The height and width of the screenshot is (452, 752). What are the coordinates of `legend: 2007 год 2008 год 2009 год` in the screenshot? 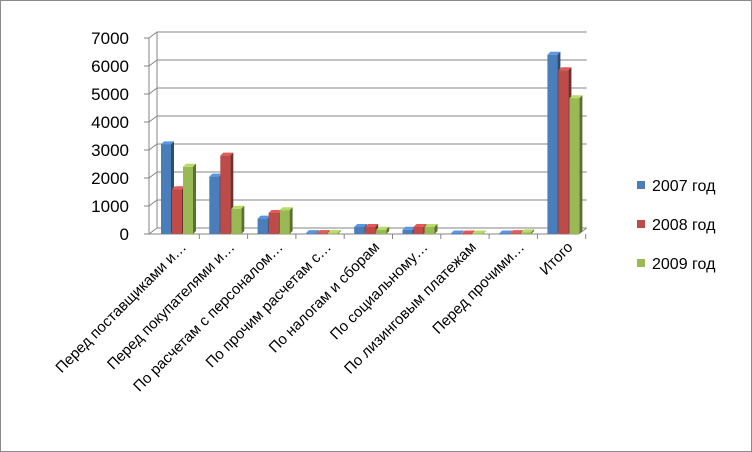 It's located at (676, 225).